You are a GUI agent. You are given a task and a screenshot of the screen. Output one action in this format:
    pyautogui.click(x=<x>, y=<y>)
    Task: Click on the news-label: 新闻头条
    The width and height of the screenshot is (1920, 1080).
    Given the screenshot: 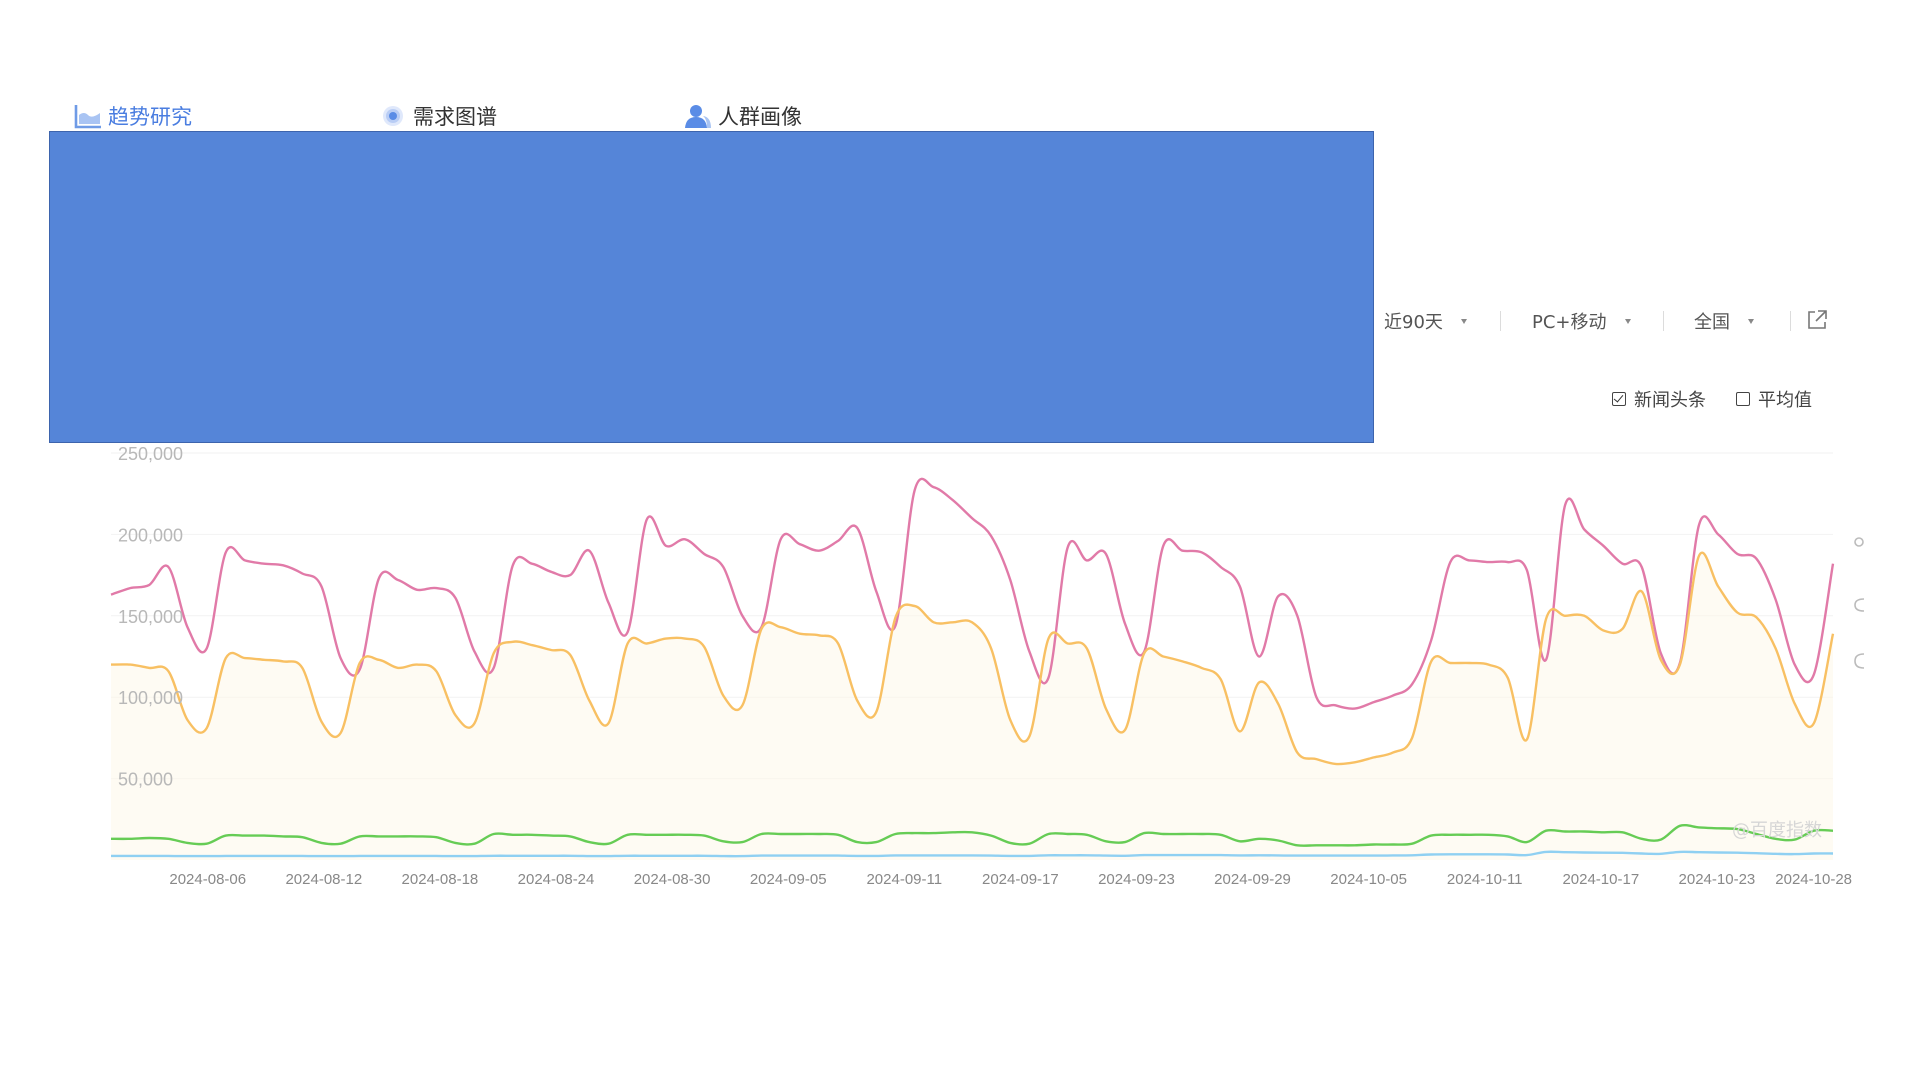 What is the action you would take?
    pyautogui.click(x=1670, y=400)
    